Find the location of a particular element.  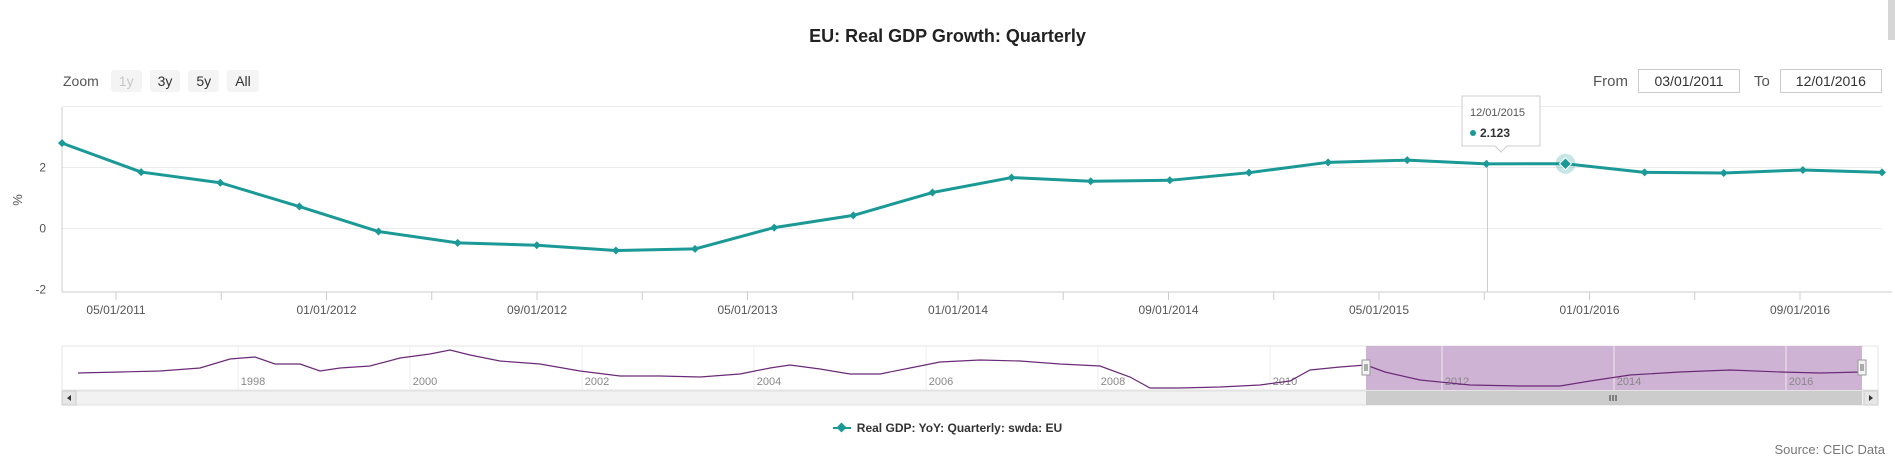

legend: Real GDP: YoY: Quarterly: swda: EU is located at coordinates (947, 428).